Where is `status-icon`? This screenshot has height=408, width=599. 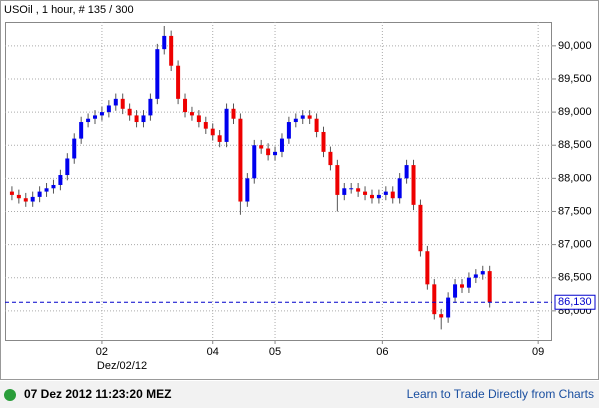 status-icon is located at coordinates (10, 395).